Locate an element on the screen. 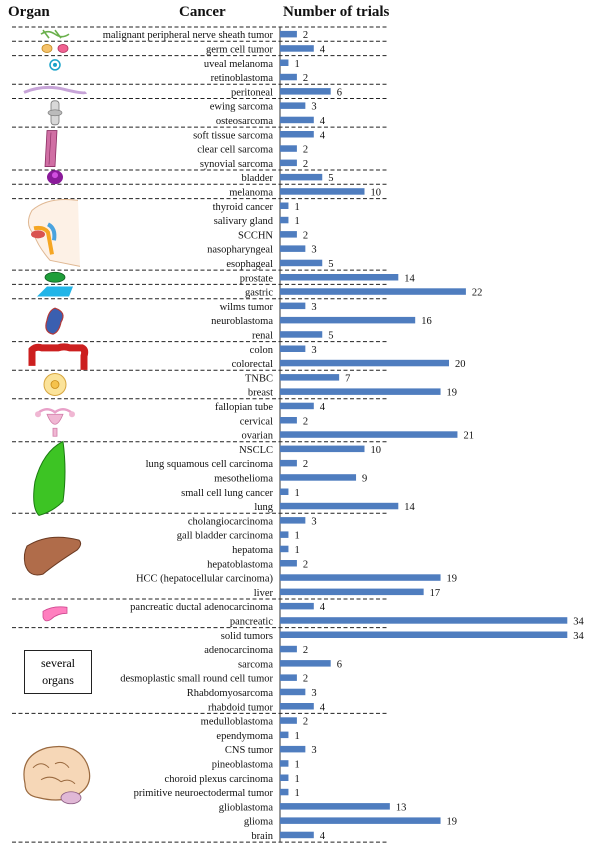 This screenshot has width=592, height=850. germ-cells-organ-icon is located at coordinates (55, 48).